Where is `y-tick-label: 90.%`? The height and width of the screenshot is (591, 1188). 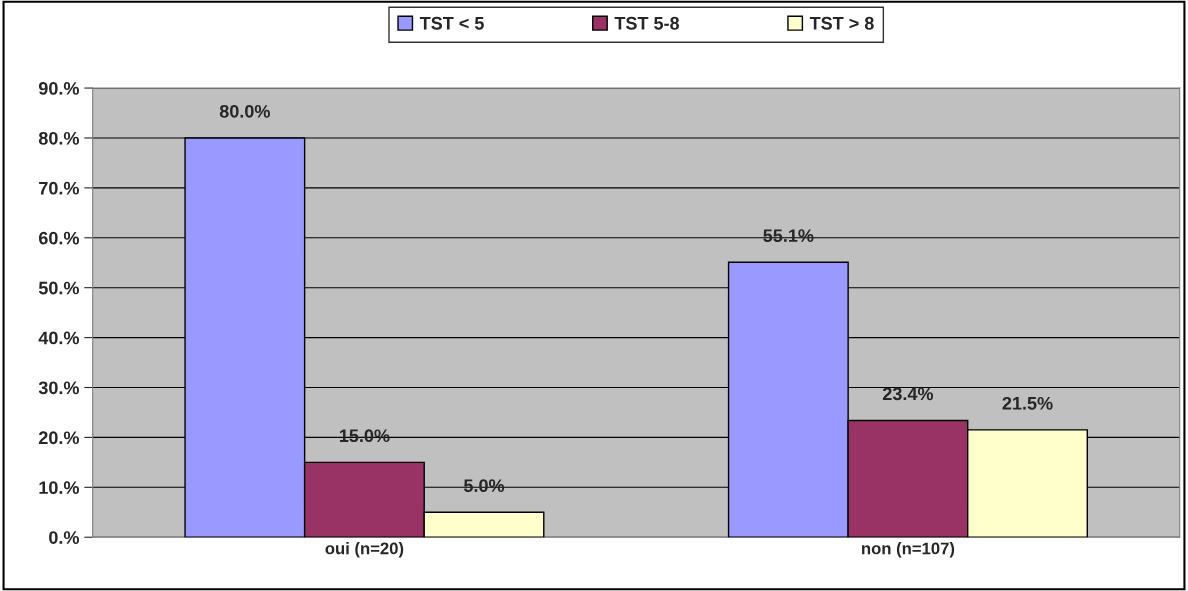
y-tick-label: 90.% is located at coordinates (58, 88).